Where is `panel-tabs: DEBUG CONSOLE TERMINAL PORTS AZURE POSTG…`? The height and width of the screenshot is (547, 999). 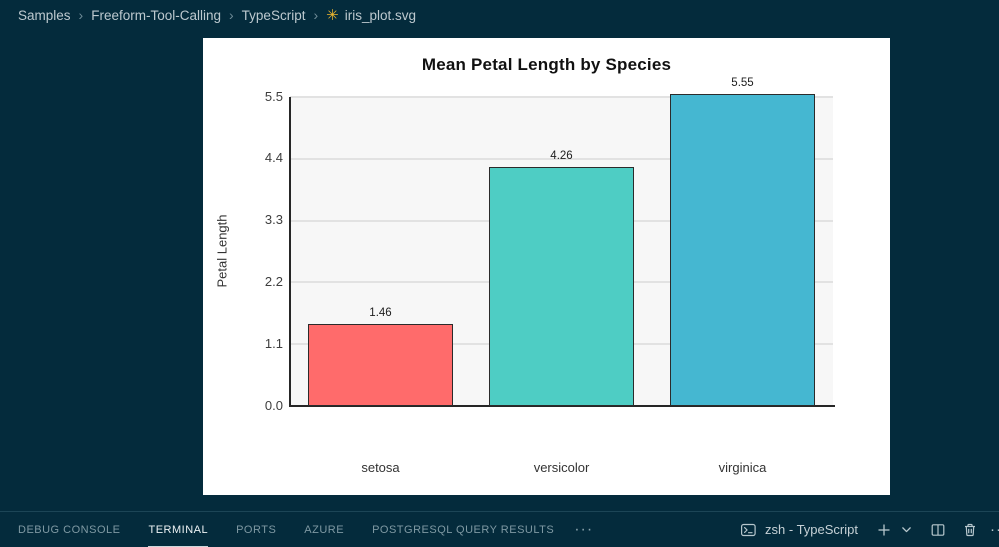
panel-tabs: DEBUG CONSOLE TERMINAL PORTS AZURE POSTG… is located at coordinates (296, 529).